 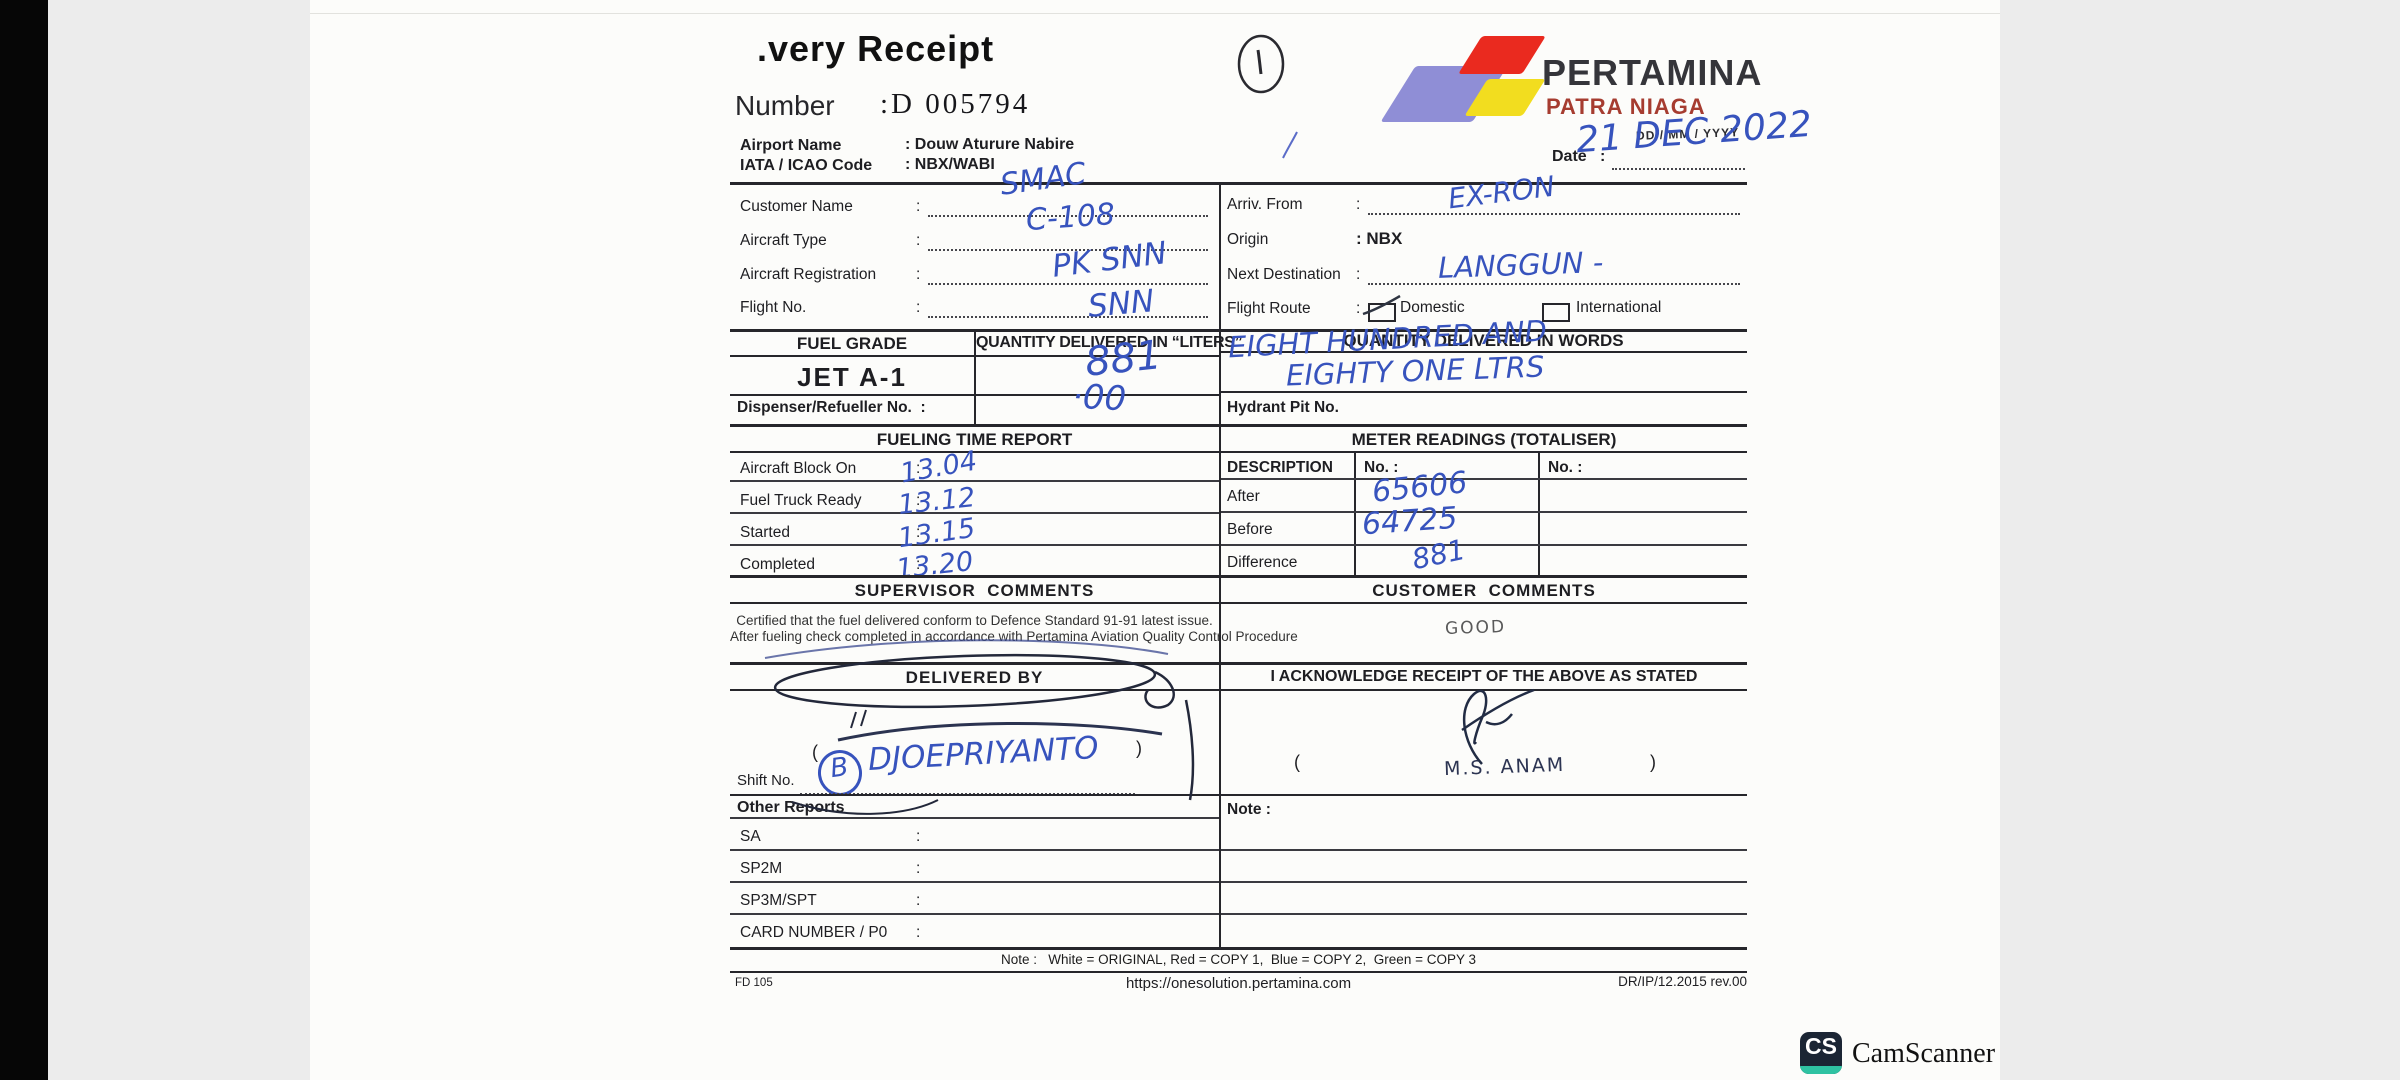 I want to click on field-label-arriv-from: Arriv. From, so click(x=1265, y=204).